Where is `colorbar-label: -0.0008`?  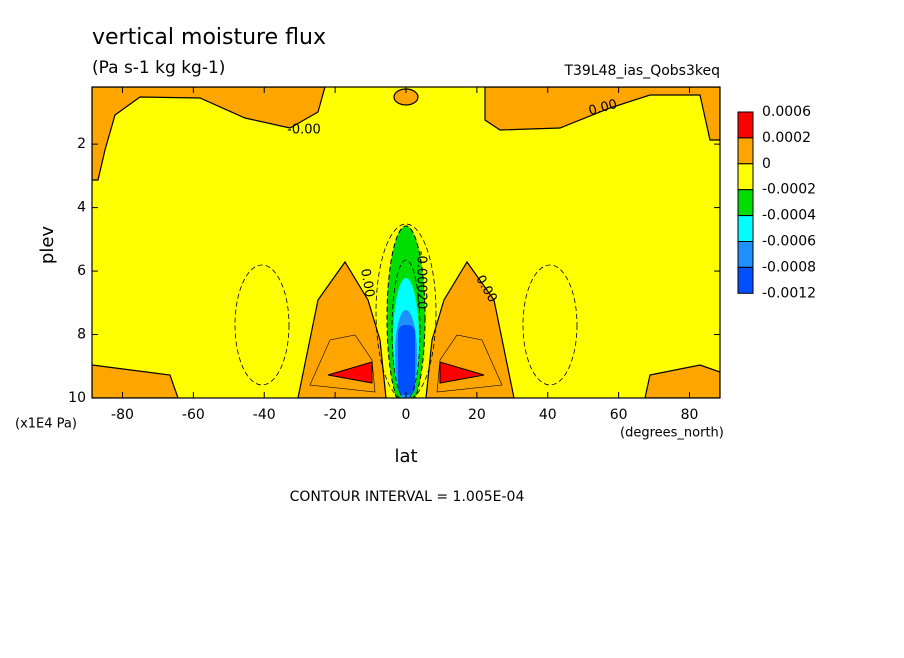 colorbar-label: -0.0008 is located at coordinates (789, 267).